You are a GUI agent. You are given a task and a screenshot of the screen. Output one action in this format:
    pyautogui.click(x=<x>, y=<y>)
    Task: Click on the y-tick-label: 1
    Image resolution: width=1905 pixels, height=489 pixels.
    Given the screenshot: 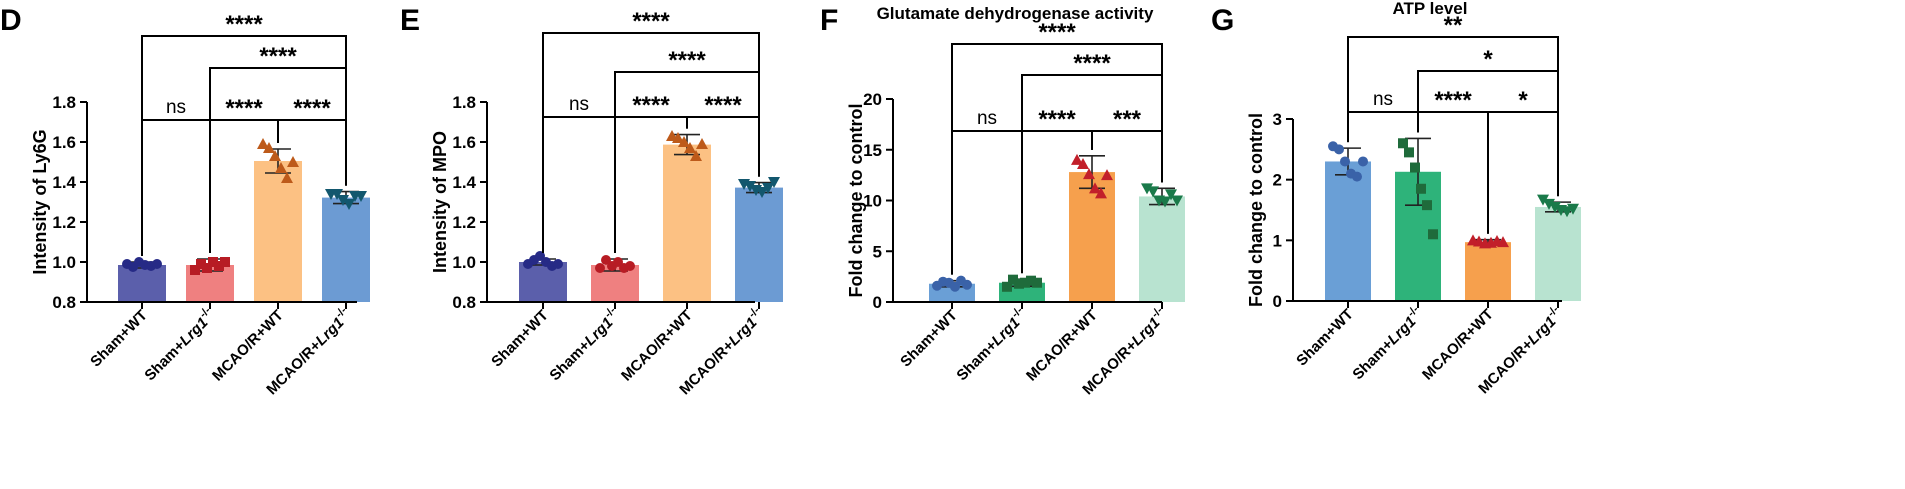 What is the action you would take?
    pyautogui.click(x=1277, y=240)
    